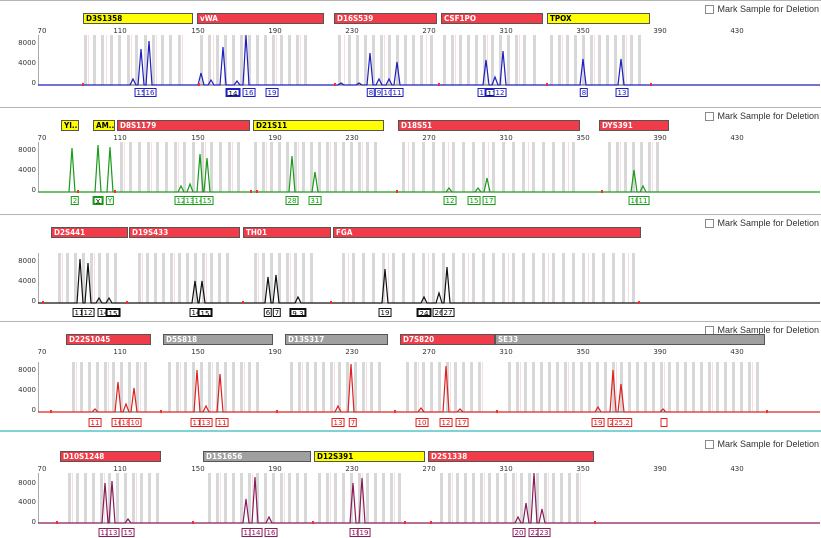 The height and width of the screenshot is (538, 821). Describe the element at coordinates (630, 339) in the screenshot. I see `marker-se33: SE33` at that location.